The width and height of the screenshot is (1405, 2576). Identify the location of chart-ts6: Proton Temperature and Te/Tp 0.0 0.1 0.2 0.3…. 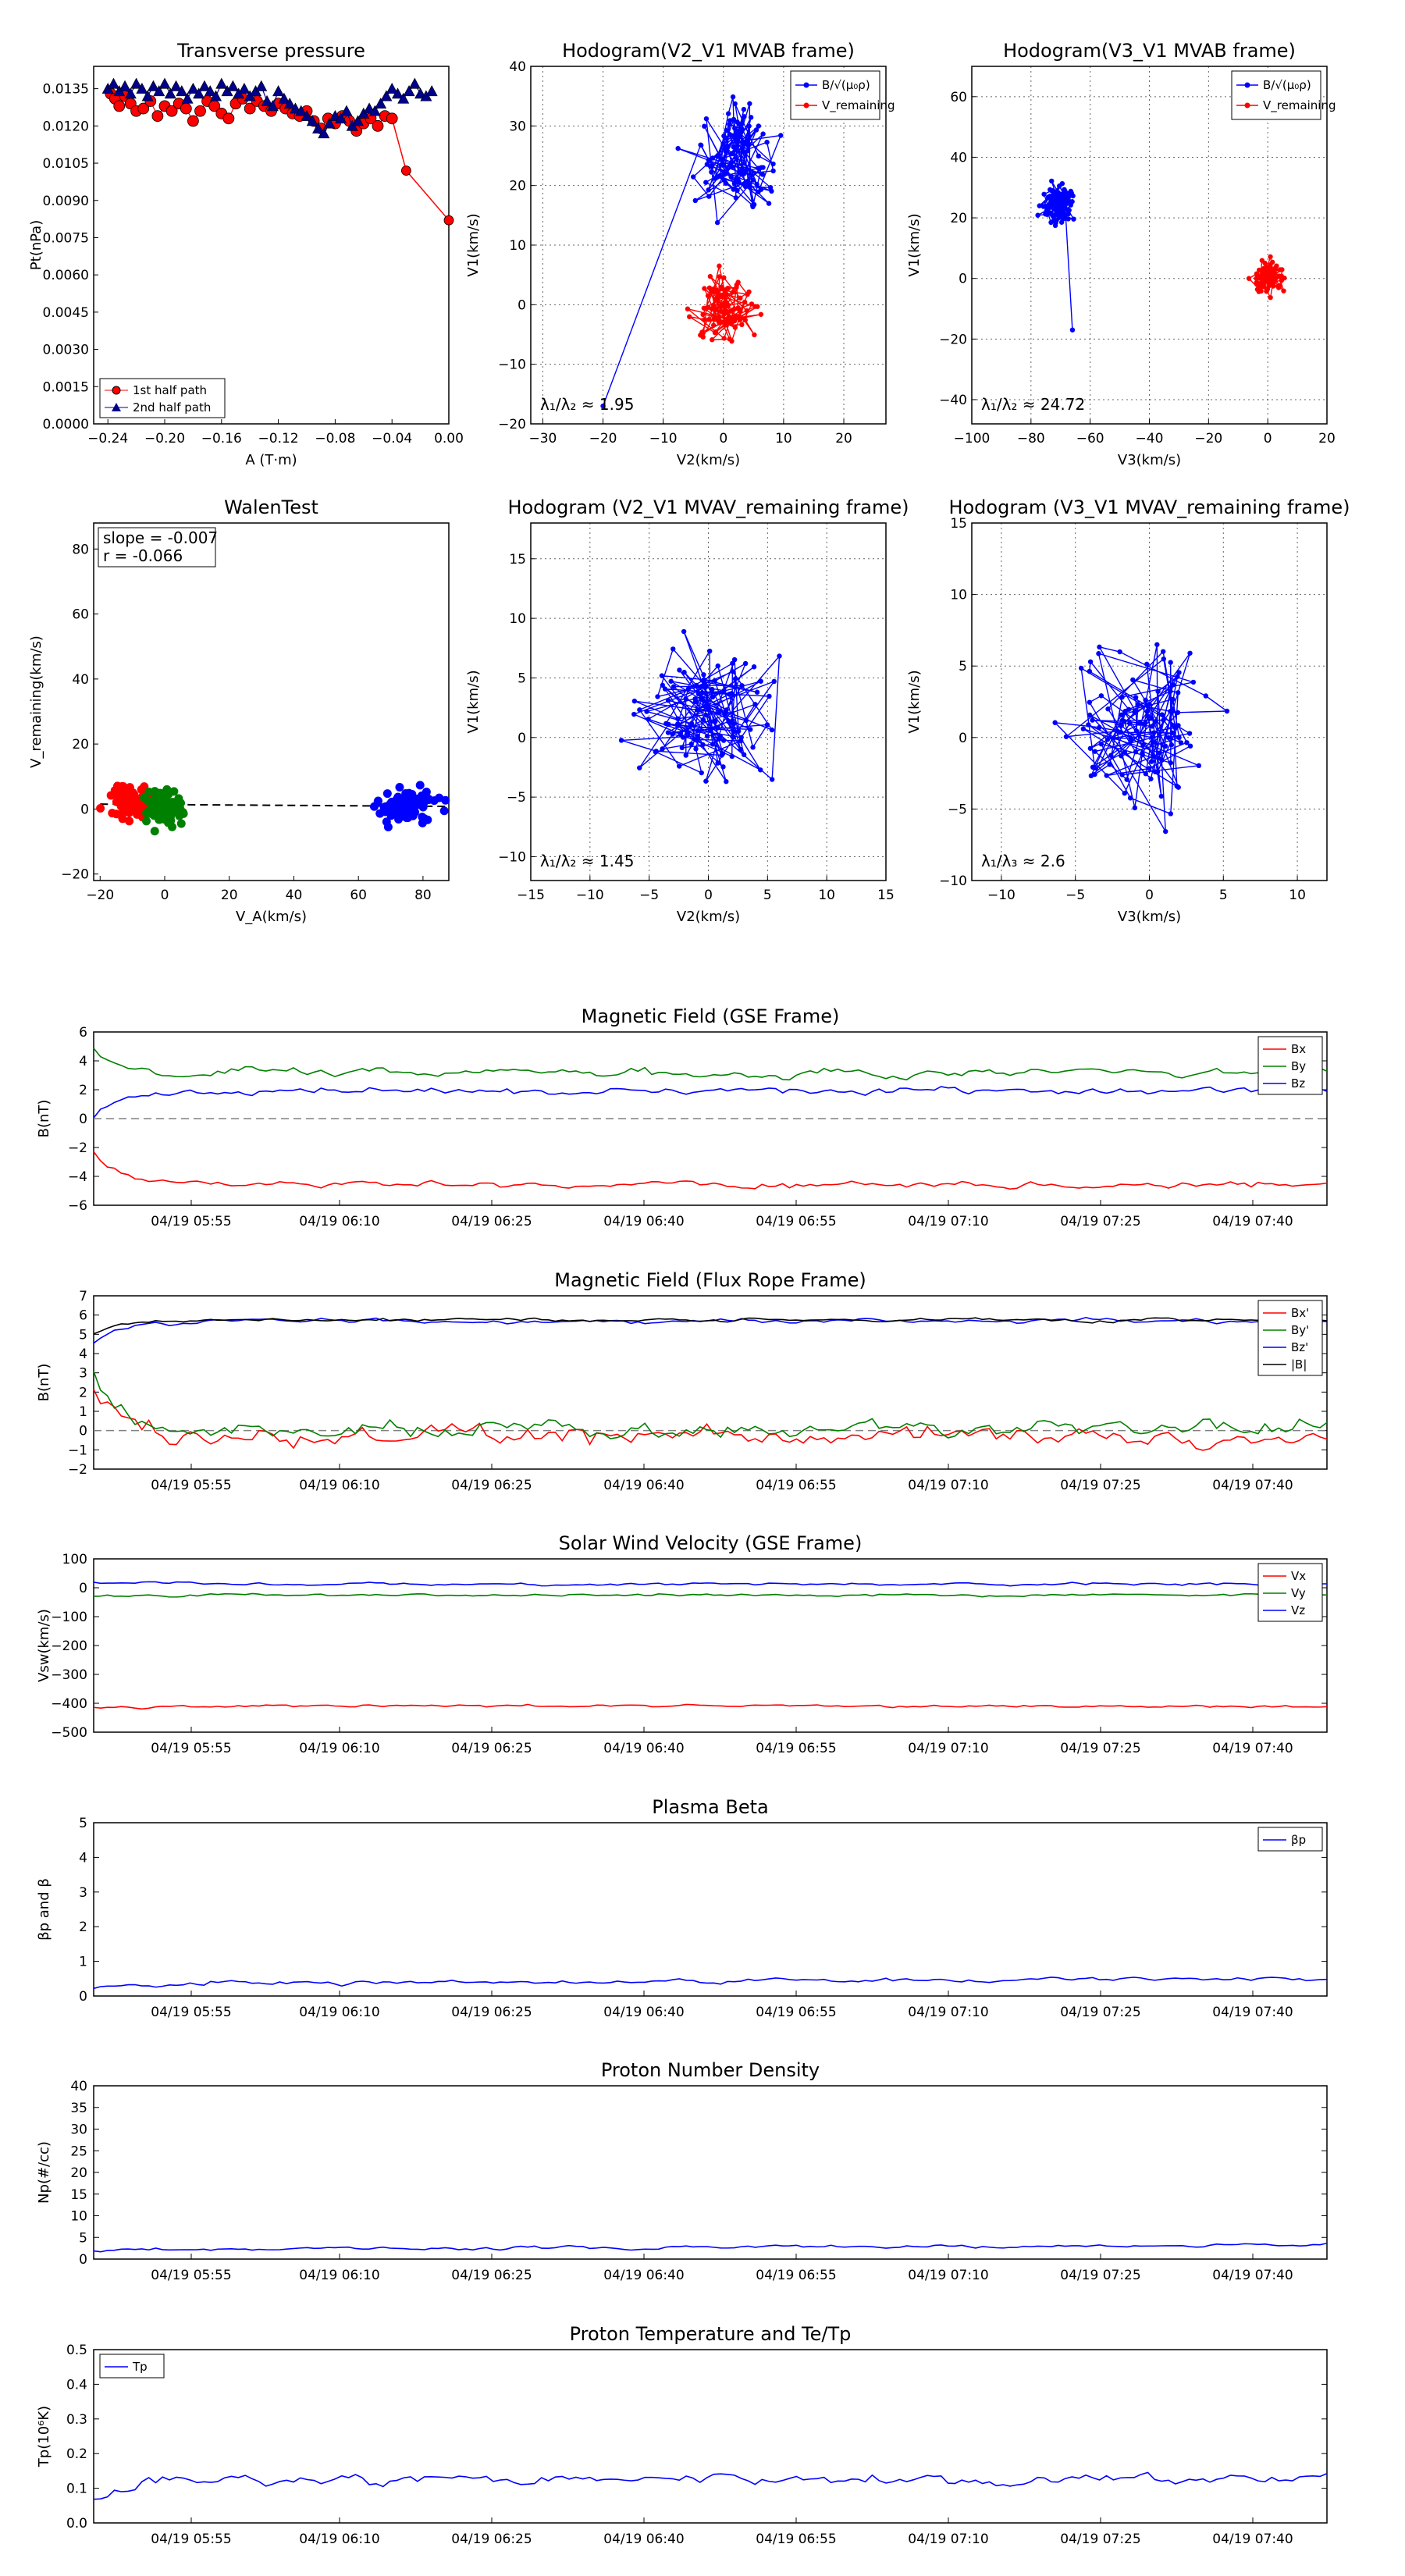
(682, 2435).